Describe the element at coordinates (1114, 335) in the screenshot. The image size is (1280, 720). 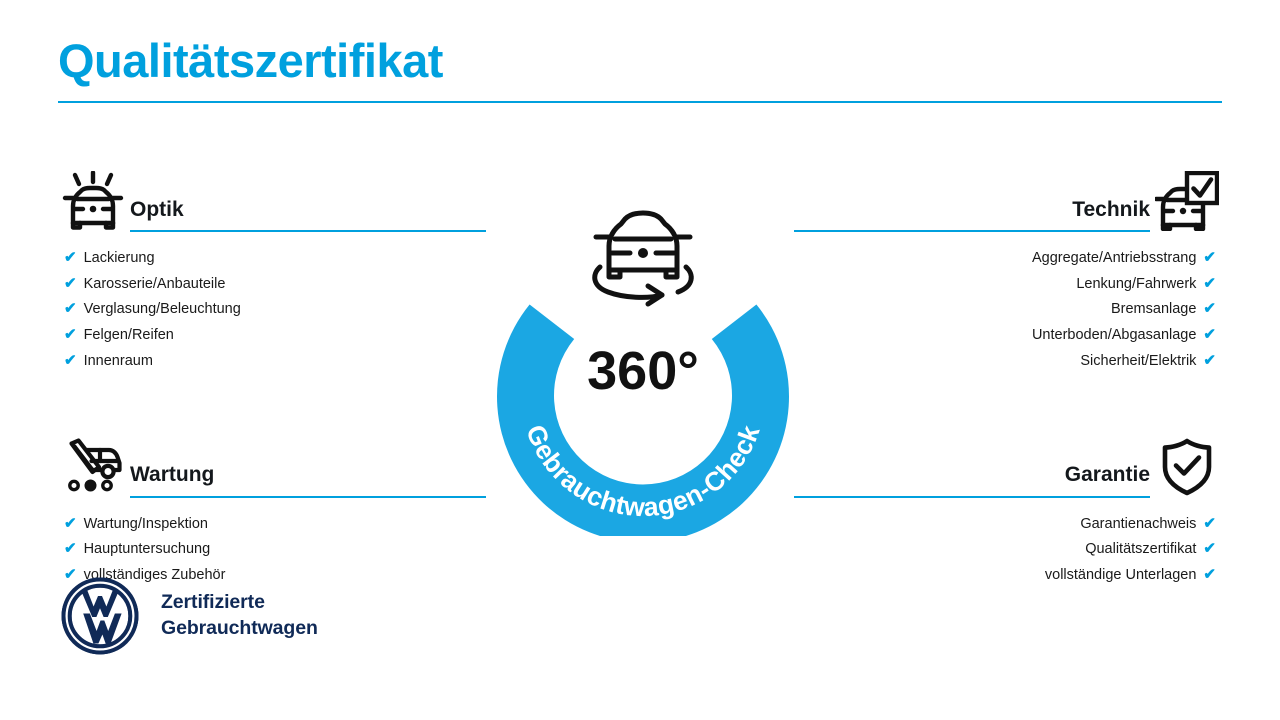
I see `list-item-label: Unterboden/Abgasanlage` at that location.